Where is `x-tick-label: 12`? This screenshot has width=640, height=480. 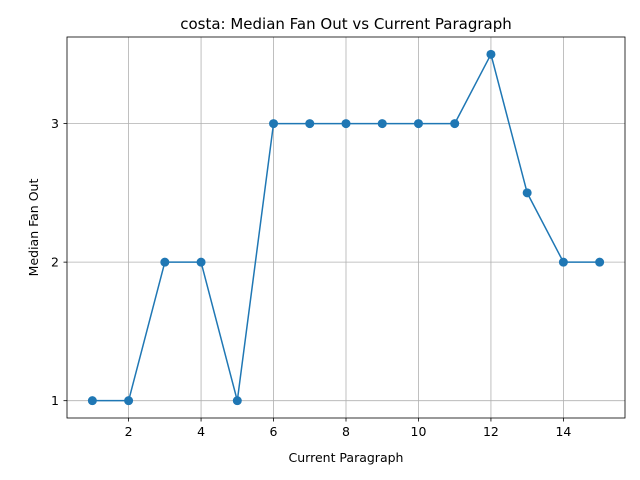
x-tick-label: 12 is located at coordinates (491, 431).